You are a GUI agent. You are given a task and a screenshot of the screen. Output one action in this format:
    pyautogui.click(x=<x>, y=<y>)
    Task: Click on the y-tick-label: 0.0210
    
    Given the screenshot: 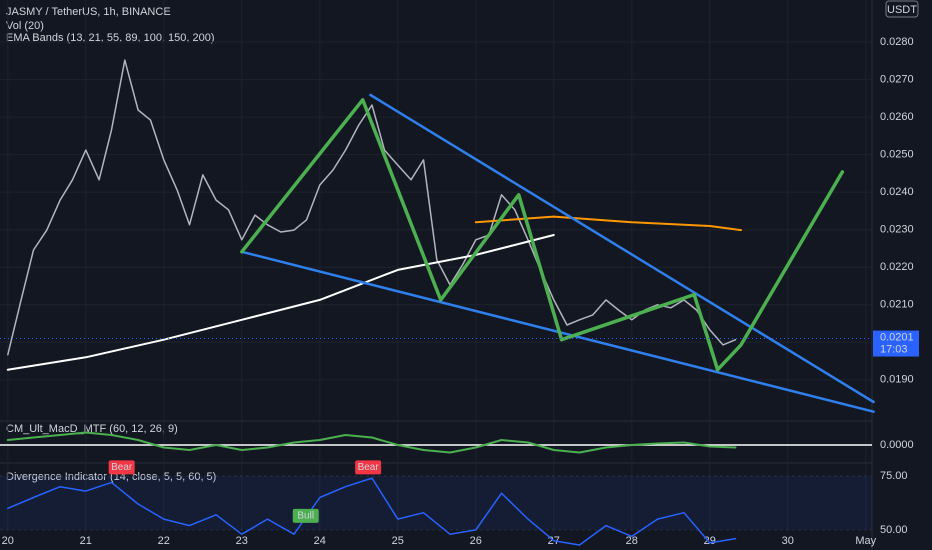 What is the action you would take?
    pyautogui.click(x=897, y=305)
    